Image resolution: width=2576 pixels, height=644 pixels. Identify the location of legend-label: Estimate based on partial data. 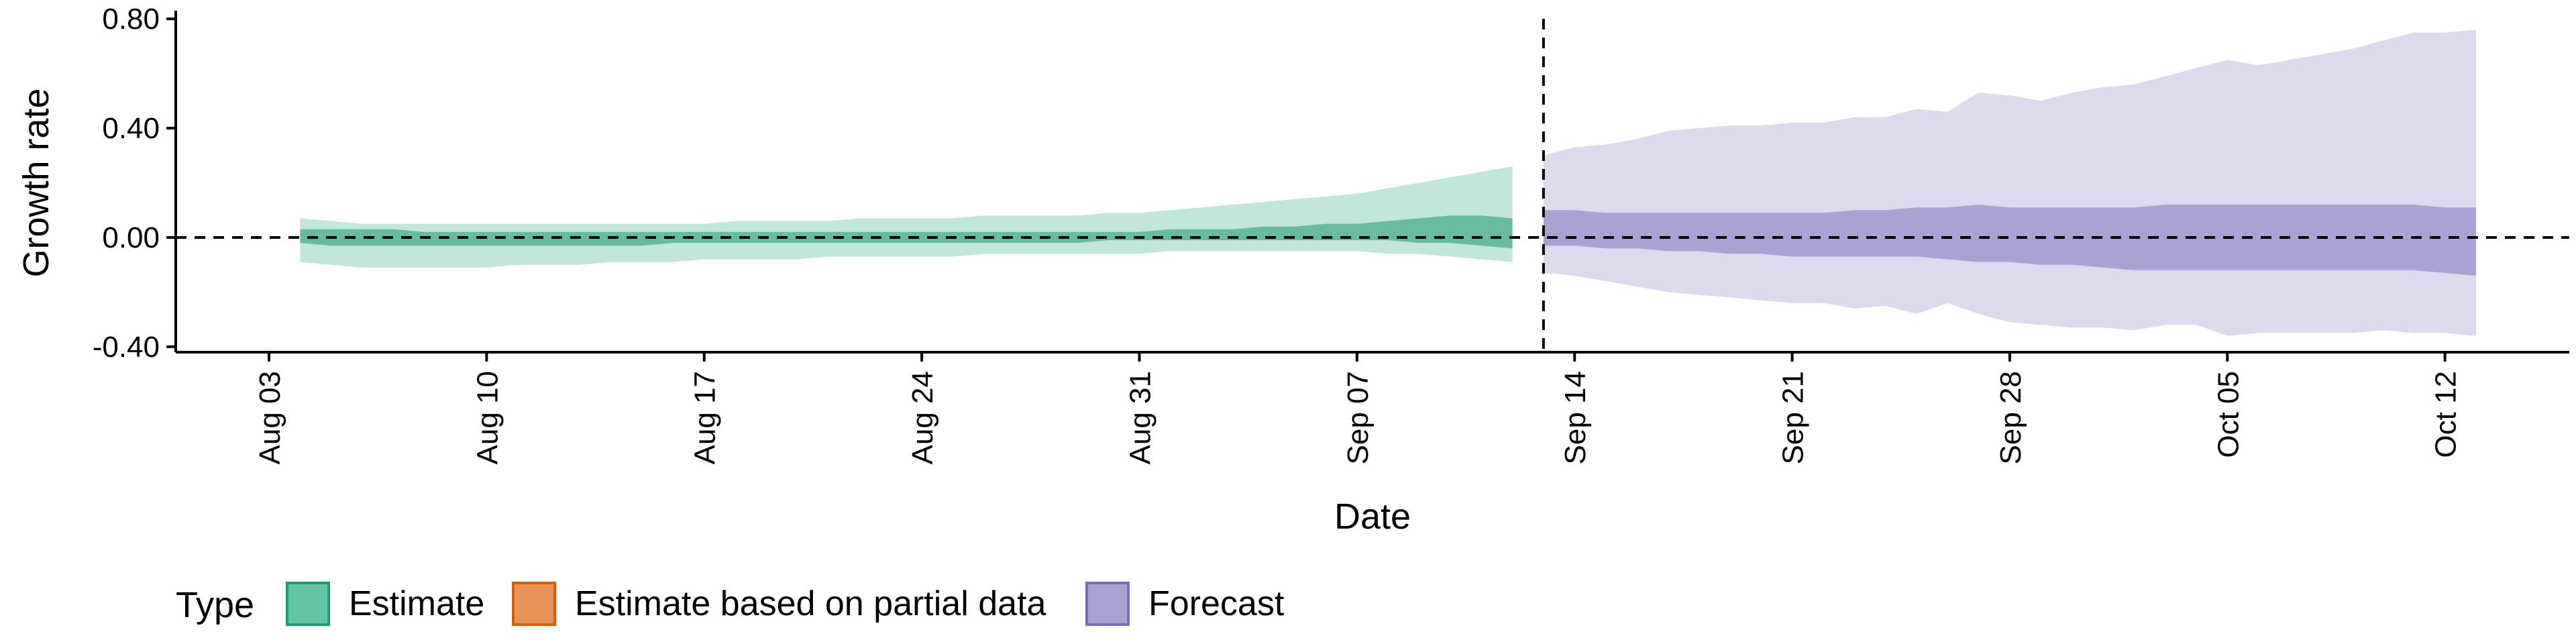
(810, 603).